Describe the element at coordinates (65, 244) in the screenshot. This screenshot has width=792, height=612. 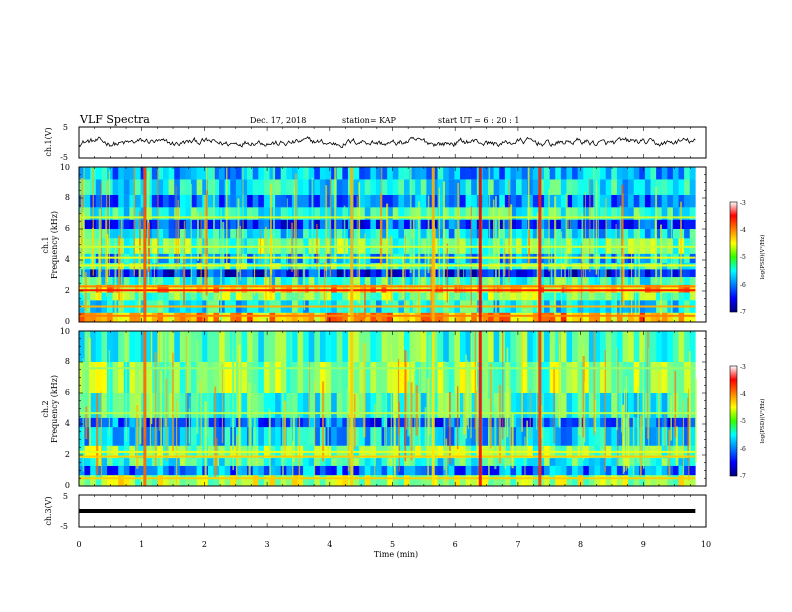
I see `ch1-frequency-tick-labels: 0 2 4 6 8 10` at that location.